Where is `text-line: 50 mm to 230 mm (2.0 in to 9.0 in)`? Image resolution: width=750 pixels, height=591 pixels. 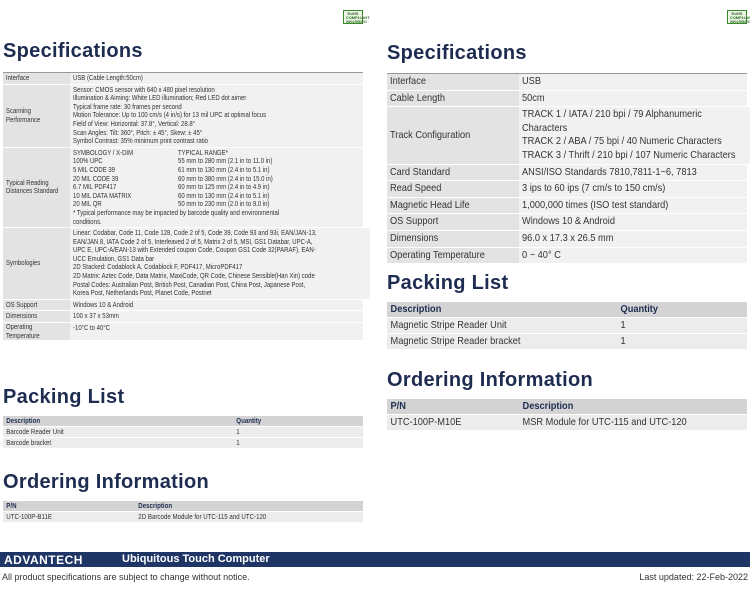 text-line: 50 mm to 230 mm (2.0 in to 9.0 in) is located at coordinates (224, 204).